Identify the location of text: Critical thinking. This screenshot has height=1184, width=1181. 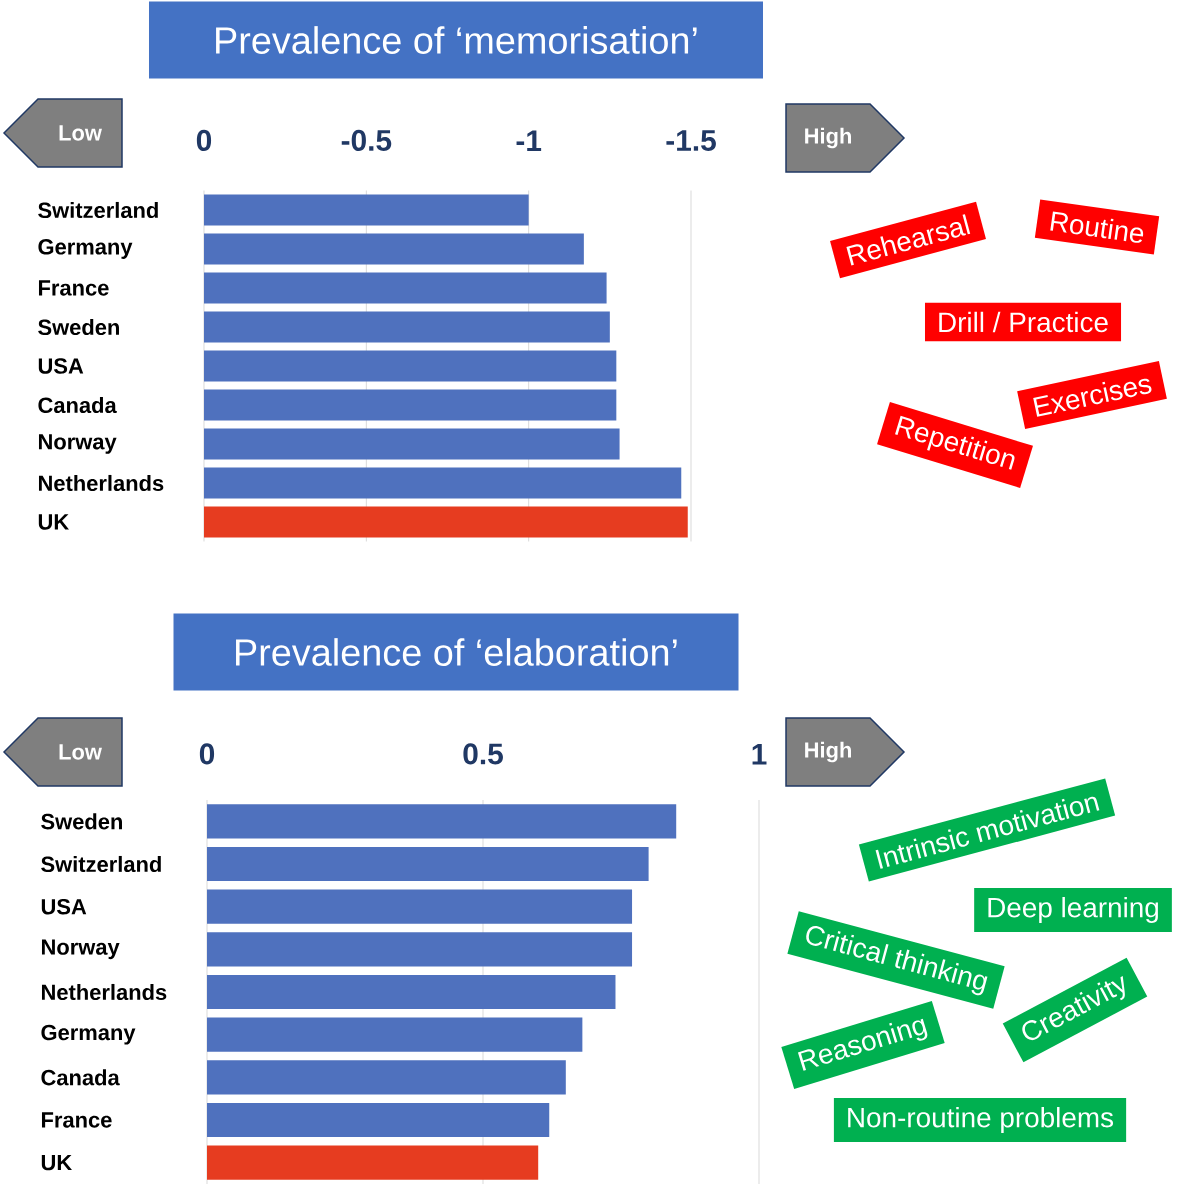
(897, 961).